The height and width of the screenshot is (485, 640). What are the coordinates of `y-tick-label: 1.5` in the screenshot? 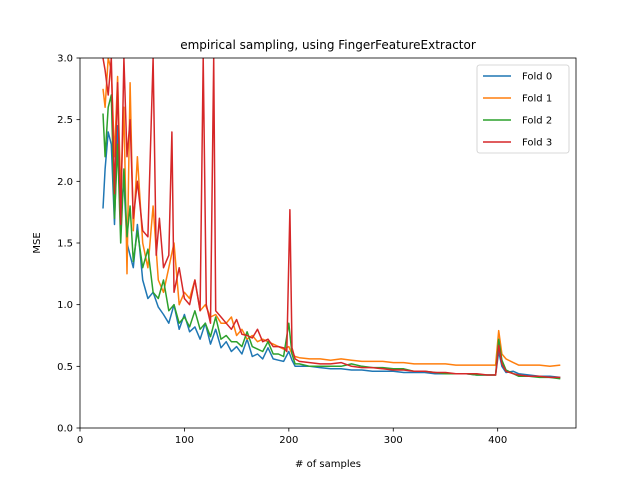 It's located at (65, 244).